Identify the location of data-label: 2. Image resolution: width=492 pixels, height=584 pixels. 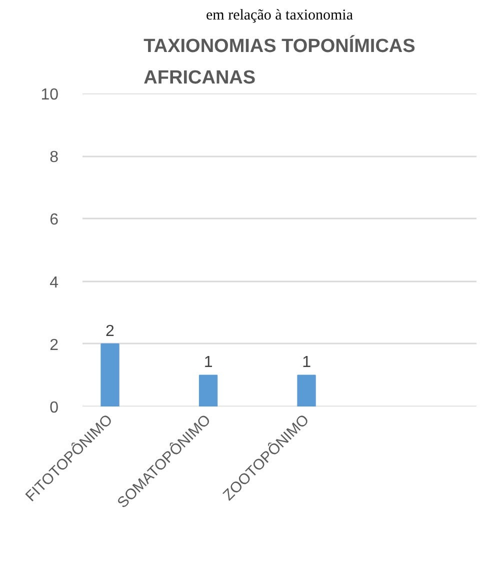
(110, 331).